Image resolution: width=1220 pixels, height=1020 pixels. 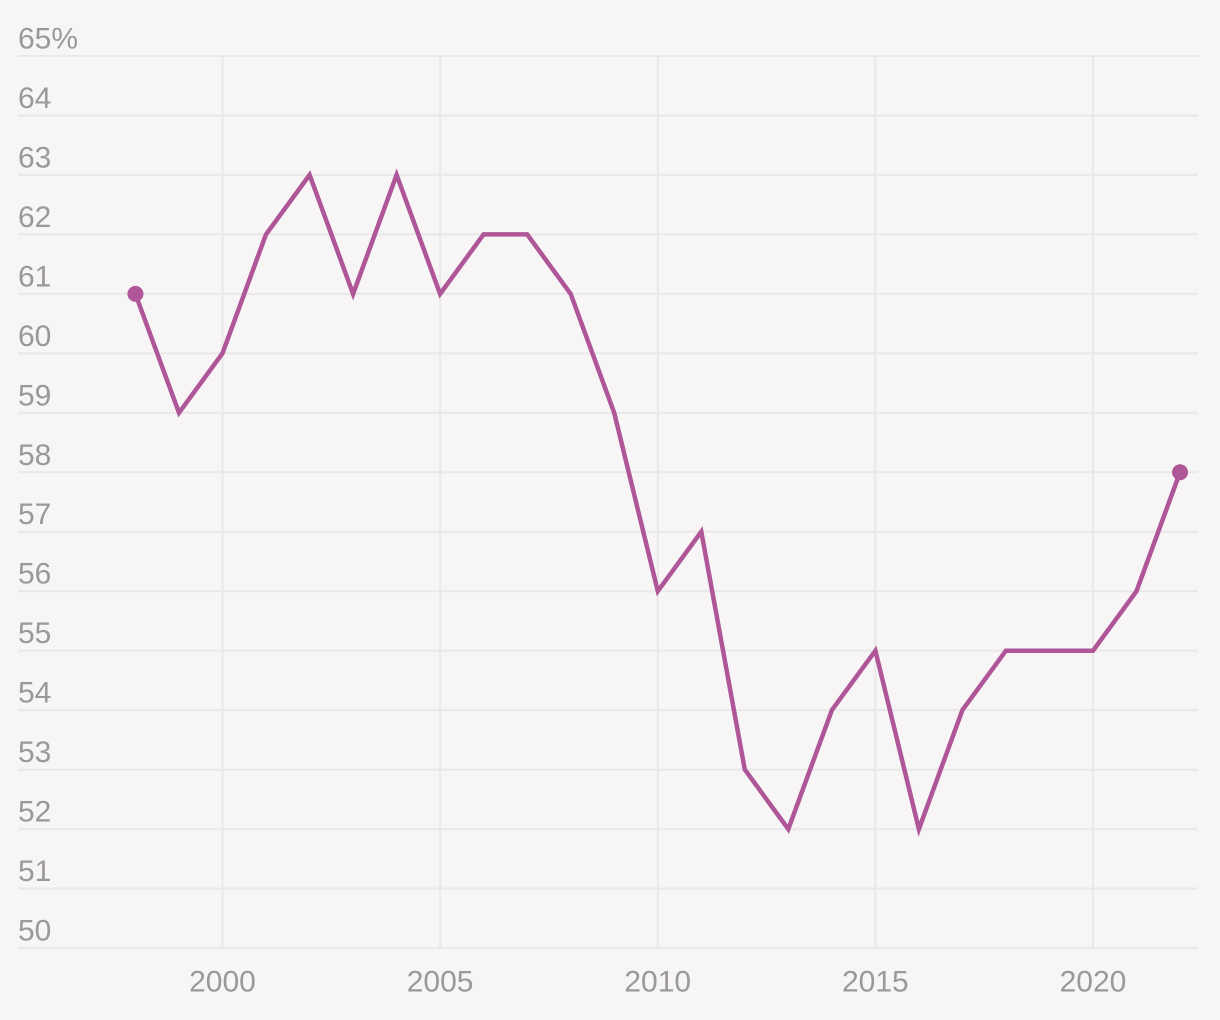 What do you see at coordinates (34, 574) in the screenshot?
I see `y-tick-label: 56` at bounding box center [34, 574].